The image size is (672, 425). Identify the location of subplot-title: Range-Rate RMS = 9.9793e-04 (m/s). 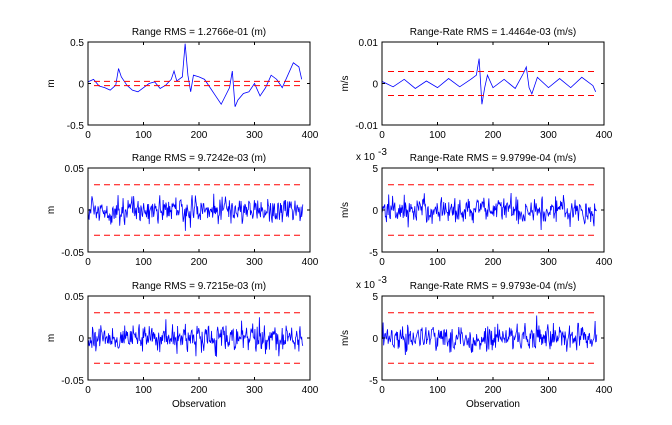
(493, 286).